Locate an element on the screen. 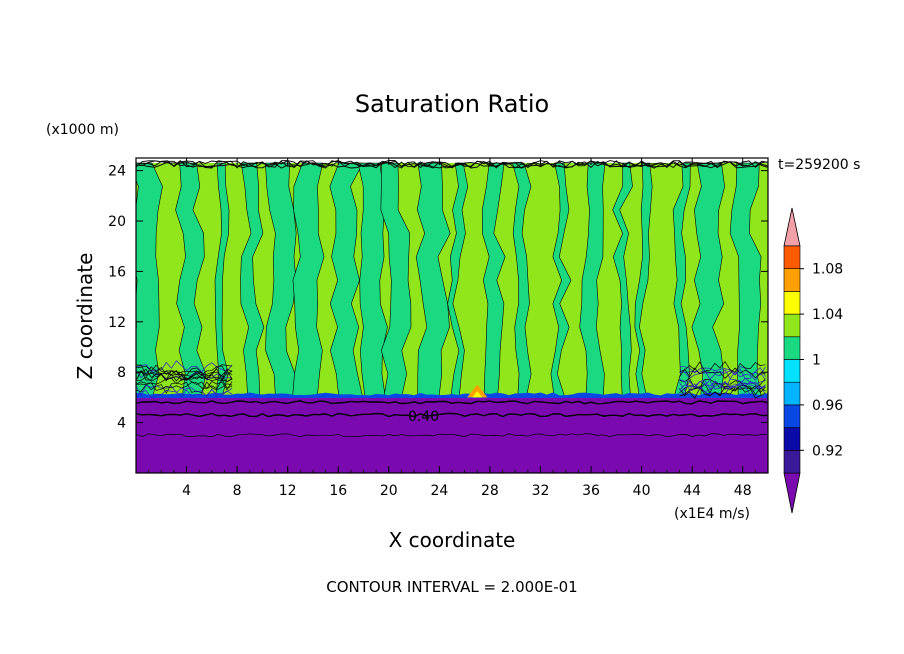  x-tick-label: 8 is located at coordinates (237, 491).